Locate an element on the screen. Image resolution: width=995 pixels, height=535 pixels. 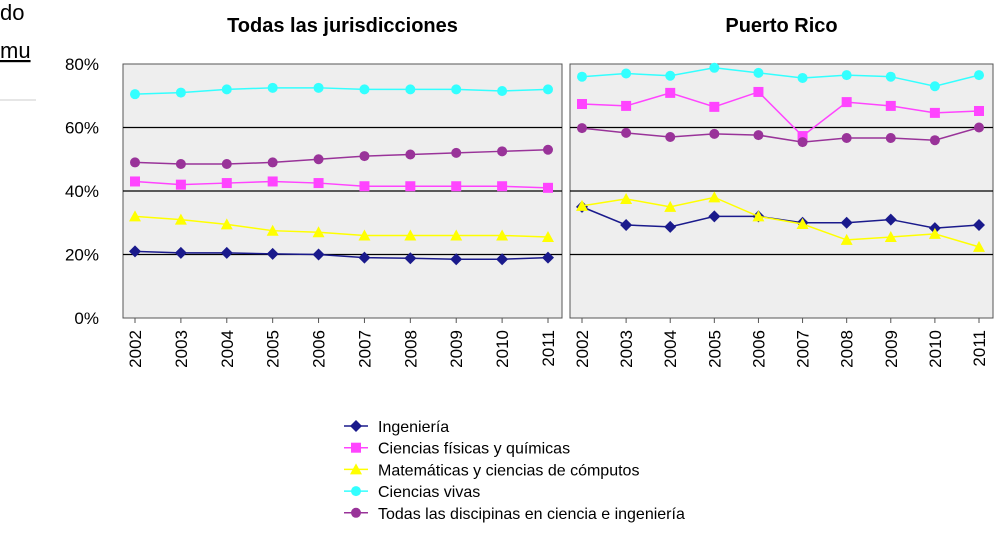
x-tick-label: 2007 is located at coordinates (803, 349).